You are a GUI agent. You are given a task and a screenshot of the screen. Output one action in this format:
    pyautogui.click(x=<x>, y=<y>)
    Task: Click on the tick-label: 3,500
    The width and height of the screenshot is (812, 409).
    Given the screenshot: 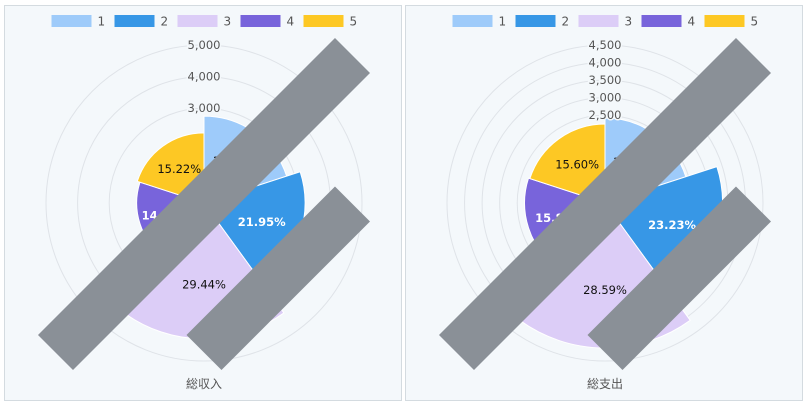 What is the action you would take?
    pyautogui.click(x=605, y=80)
    